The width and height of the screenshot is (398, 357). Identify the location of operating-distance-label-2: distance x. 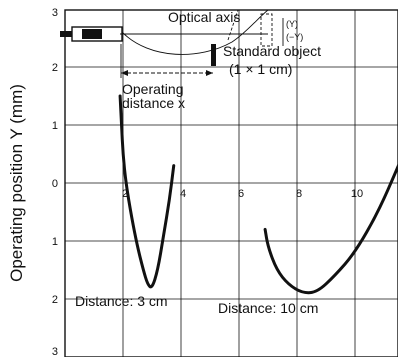
(153, 103).